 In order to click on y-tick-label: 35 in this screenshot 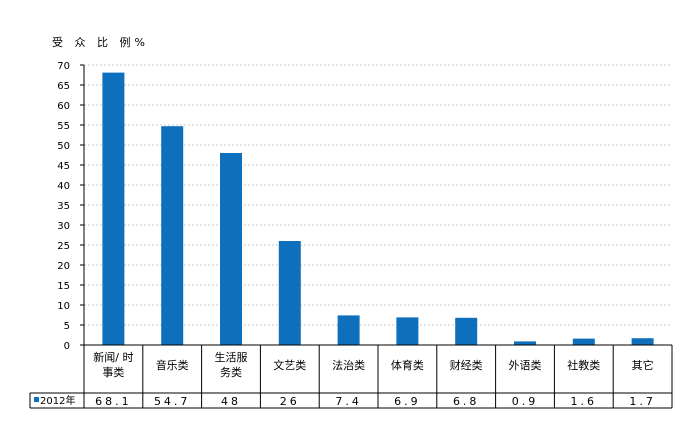, I will do `click(63, 206)`.